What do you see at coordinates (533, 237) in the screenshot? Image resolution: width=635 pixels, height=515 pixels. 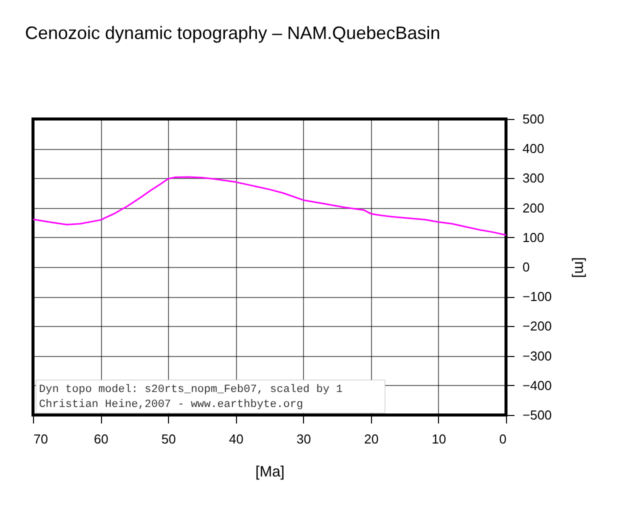 I see `y-tick-label: 100` at bounding box center [533, 237].